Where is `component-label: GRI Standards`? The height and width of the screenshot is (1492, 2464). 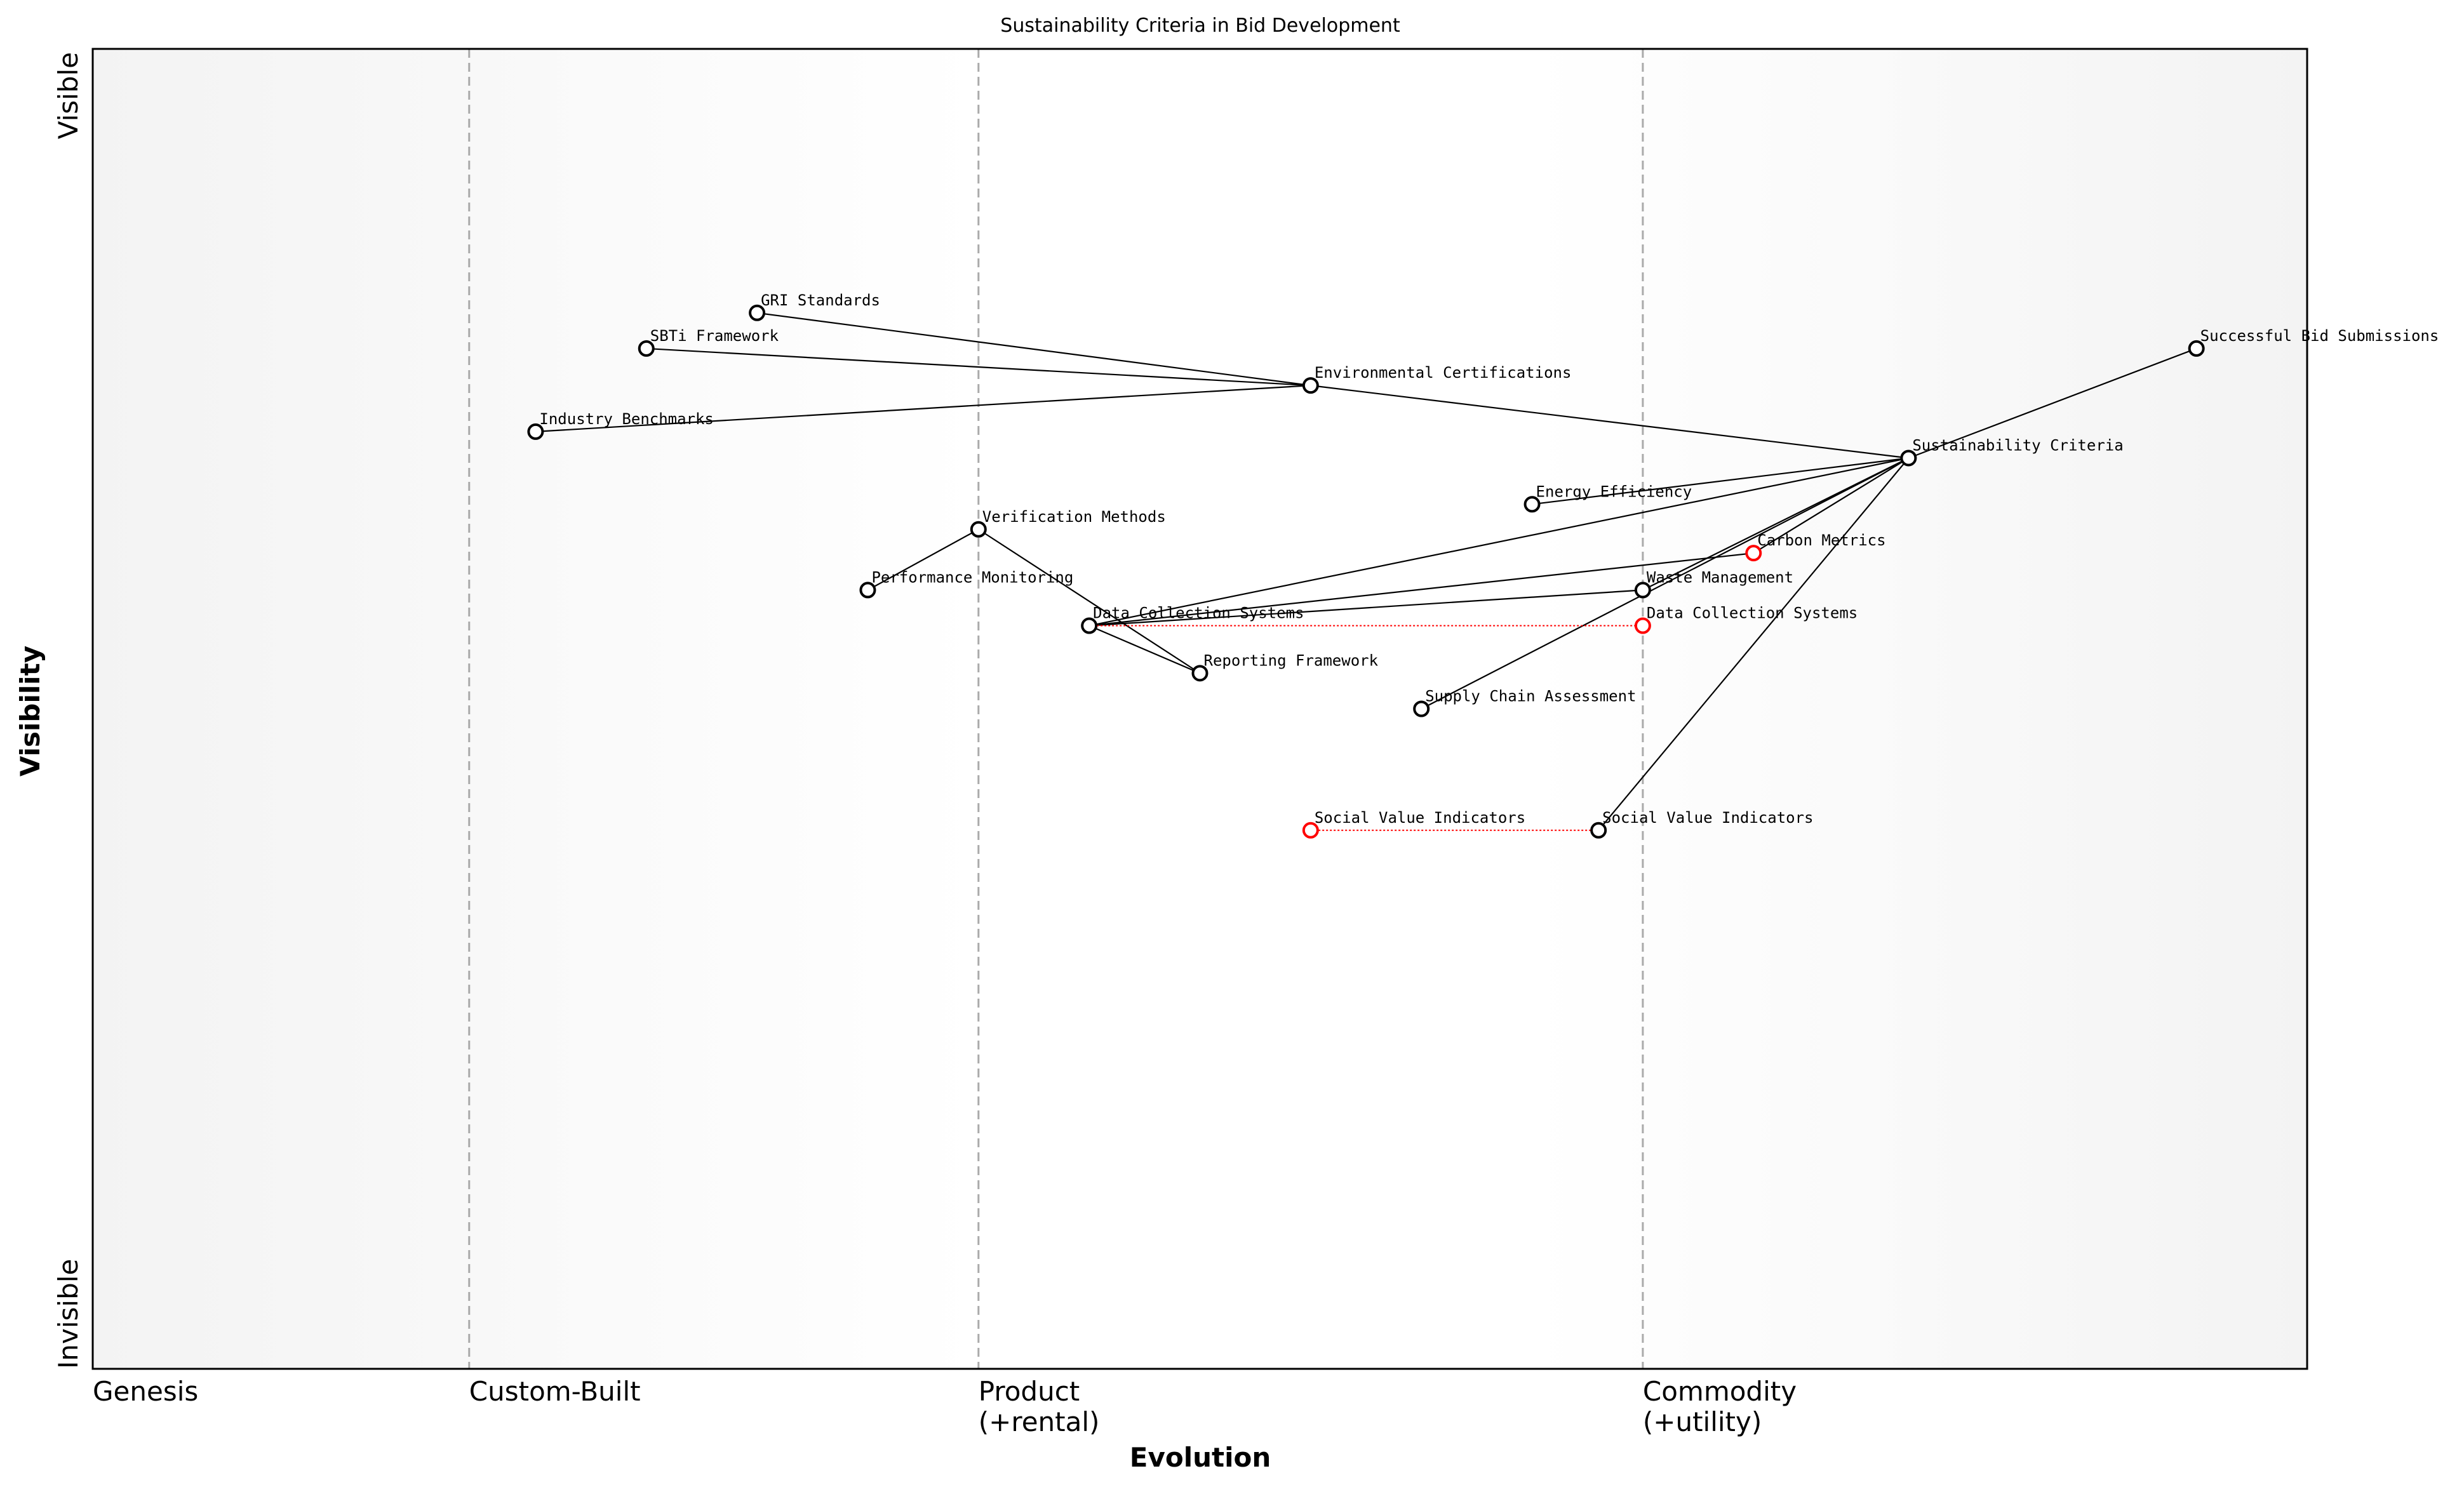 component-label: GRI Standards is located at coordinates (820, 300).